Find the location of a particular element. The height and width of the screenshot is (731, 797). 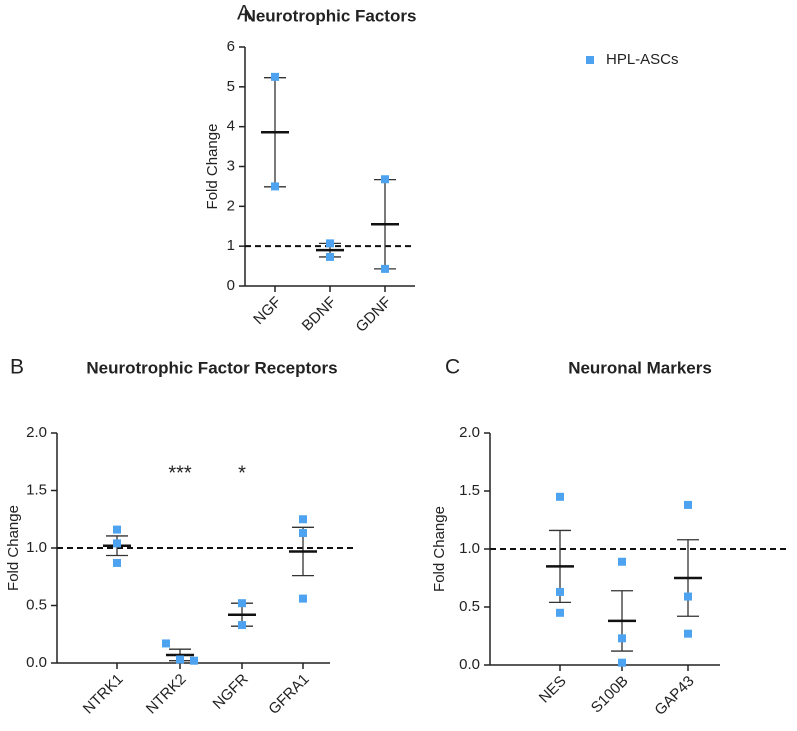

x-tick-label: GAP43 is located at coordinates (674, 696).